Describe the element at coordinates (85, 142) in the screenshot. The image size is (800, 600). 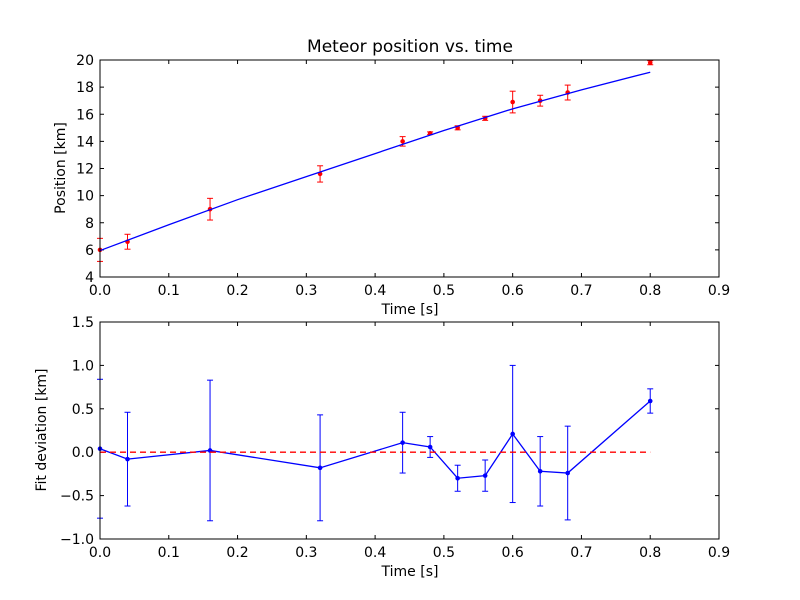
I see `y-tick-label: 14` at that location.